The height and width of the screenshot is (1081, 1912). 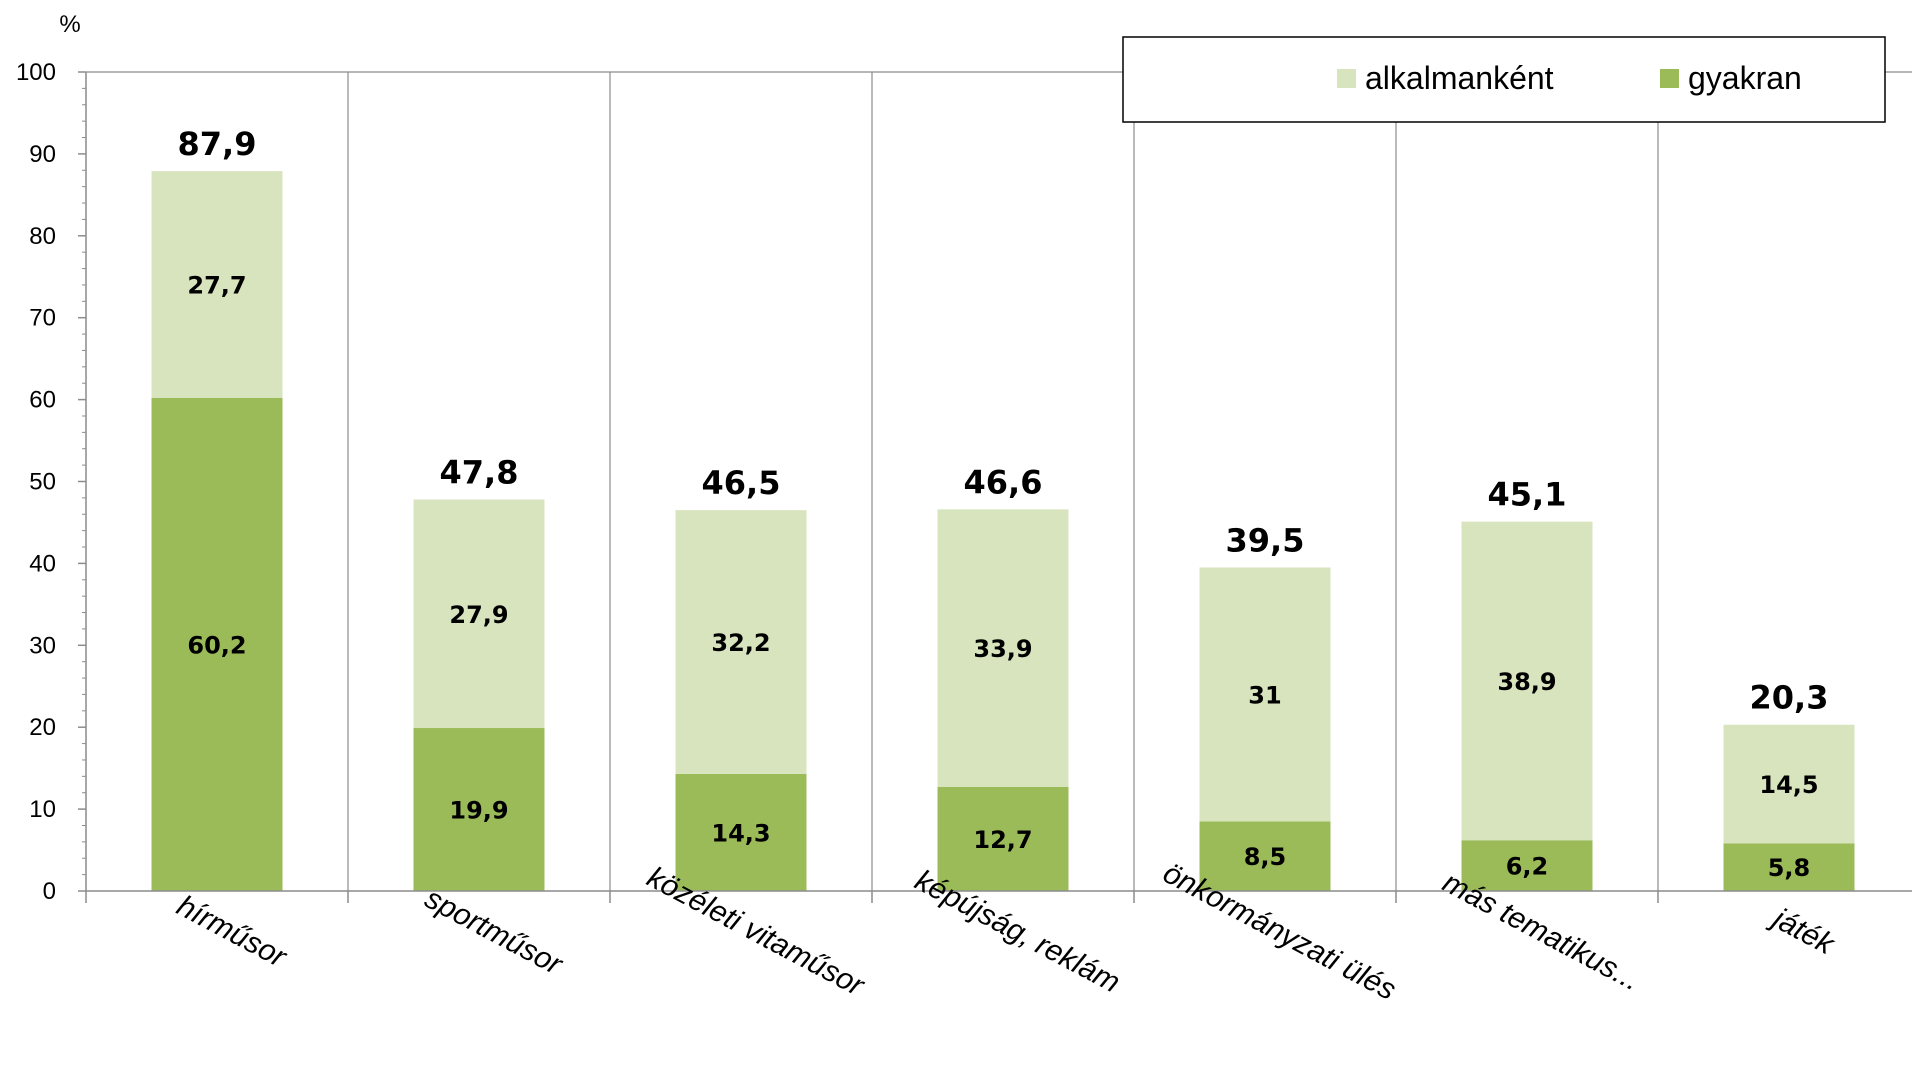 What do you see at coordinates (42, 318) in the screenshot?
I see `y-tick-label: 70` at bounding box center [42, 318].